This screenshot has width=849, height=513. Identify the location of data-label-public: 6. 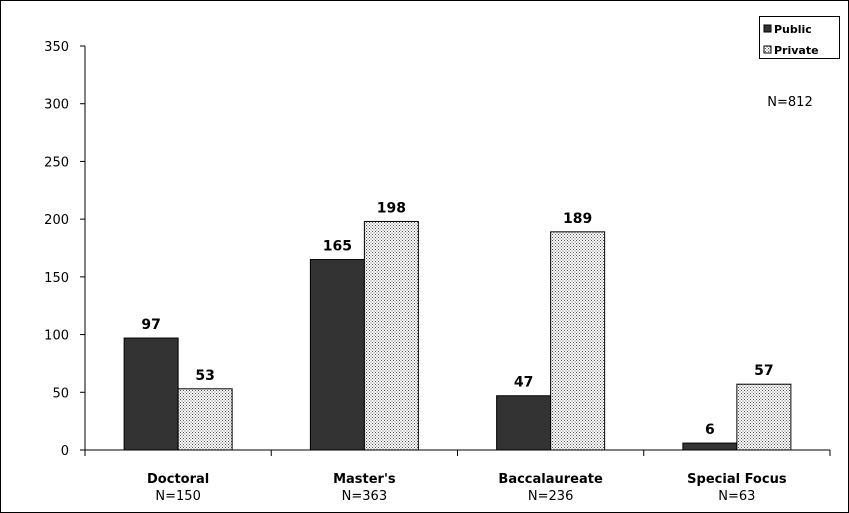
(710, 430).